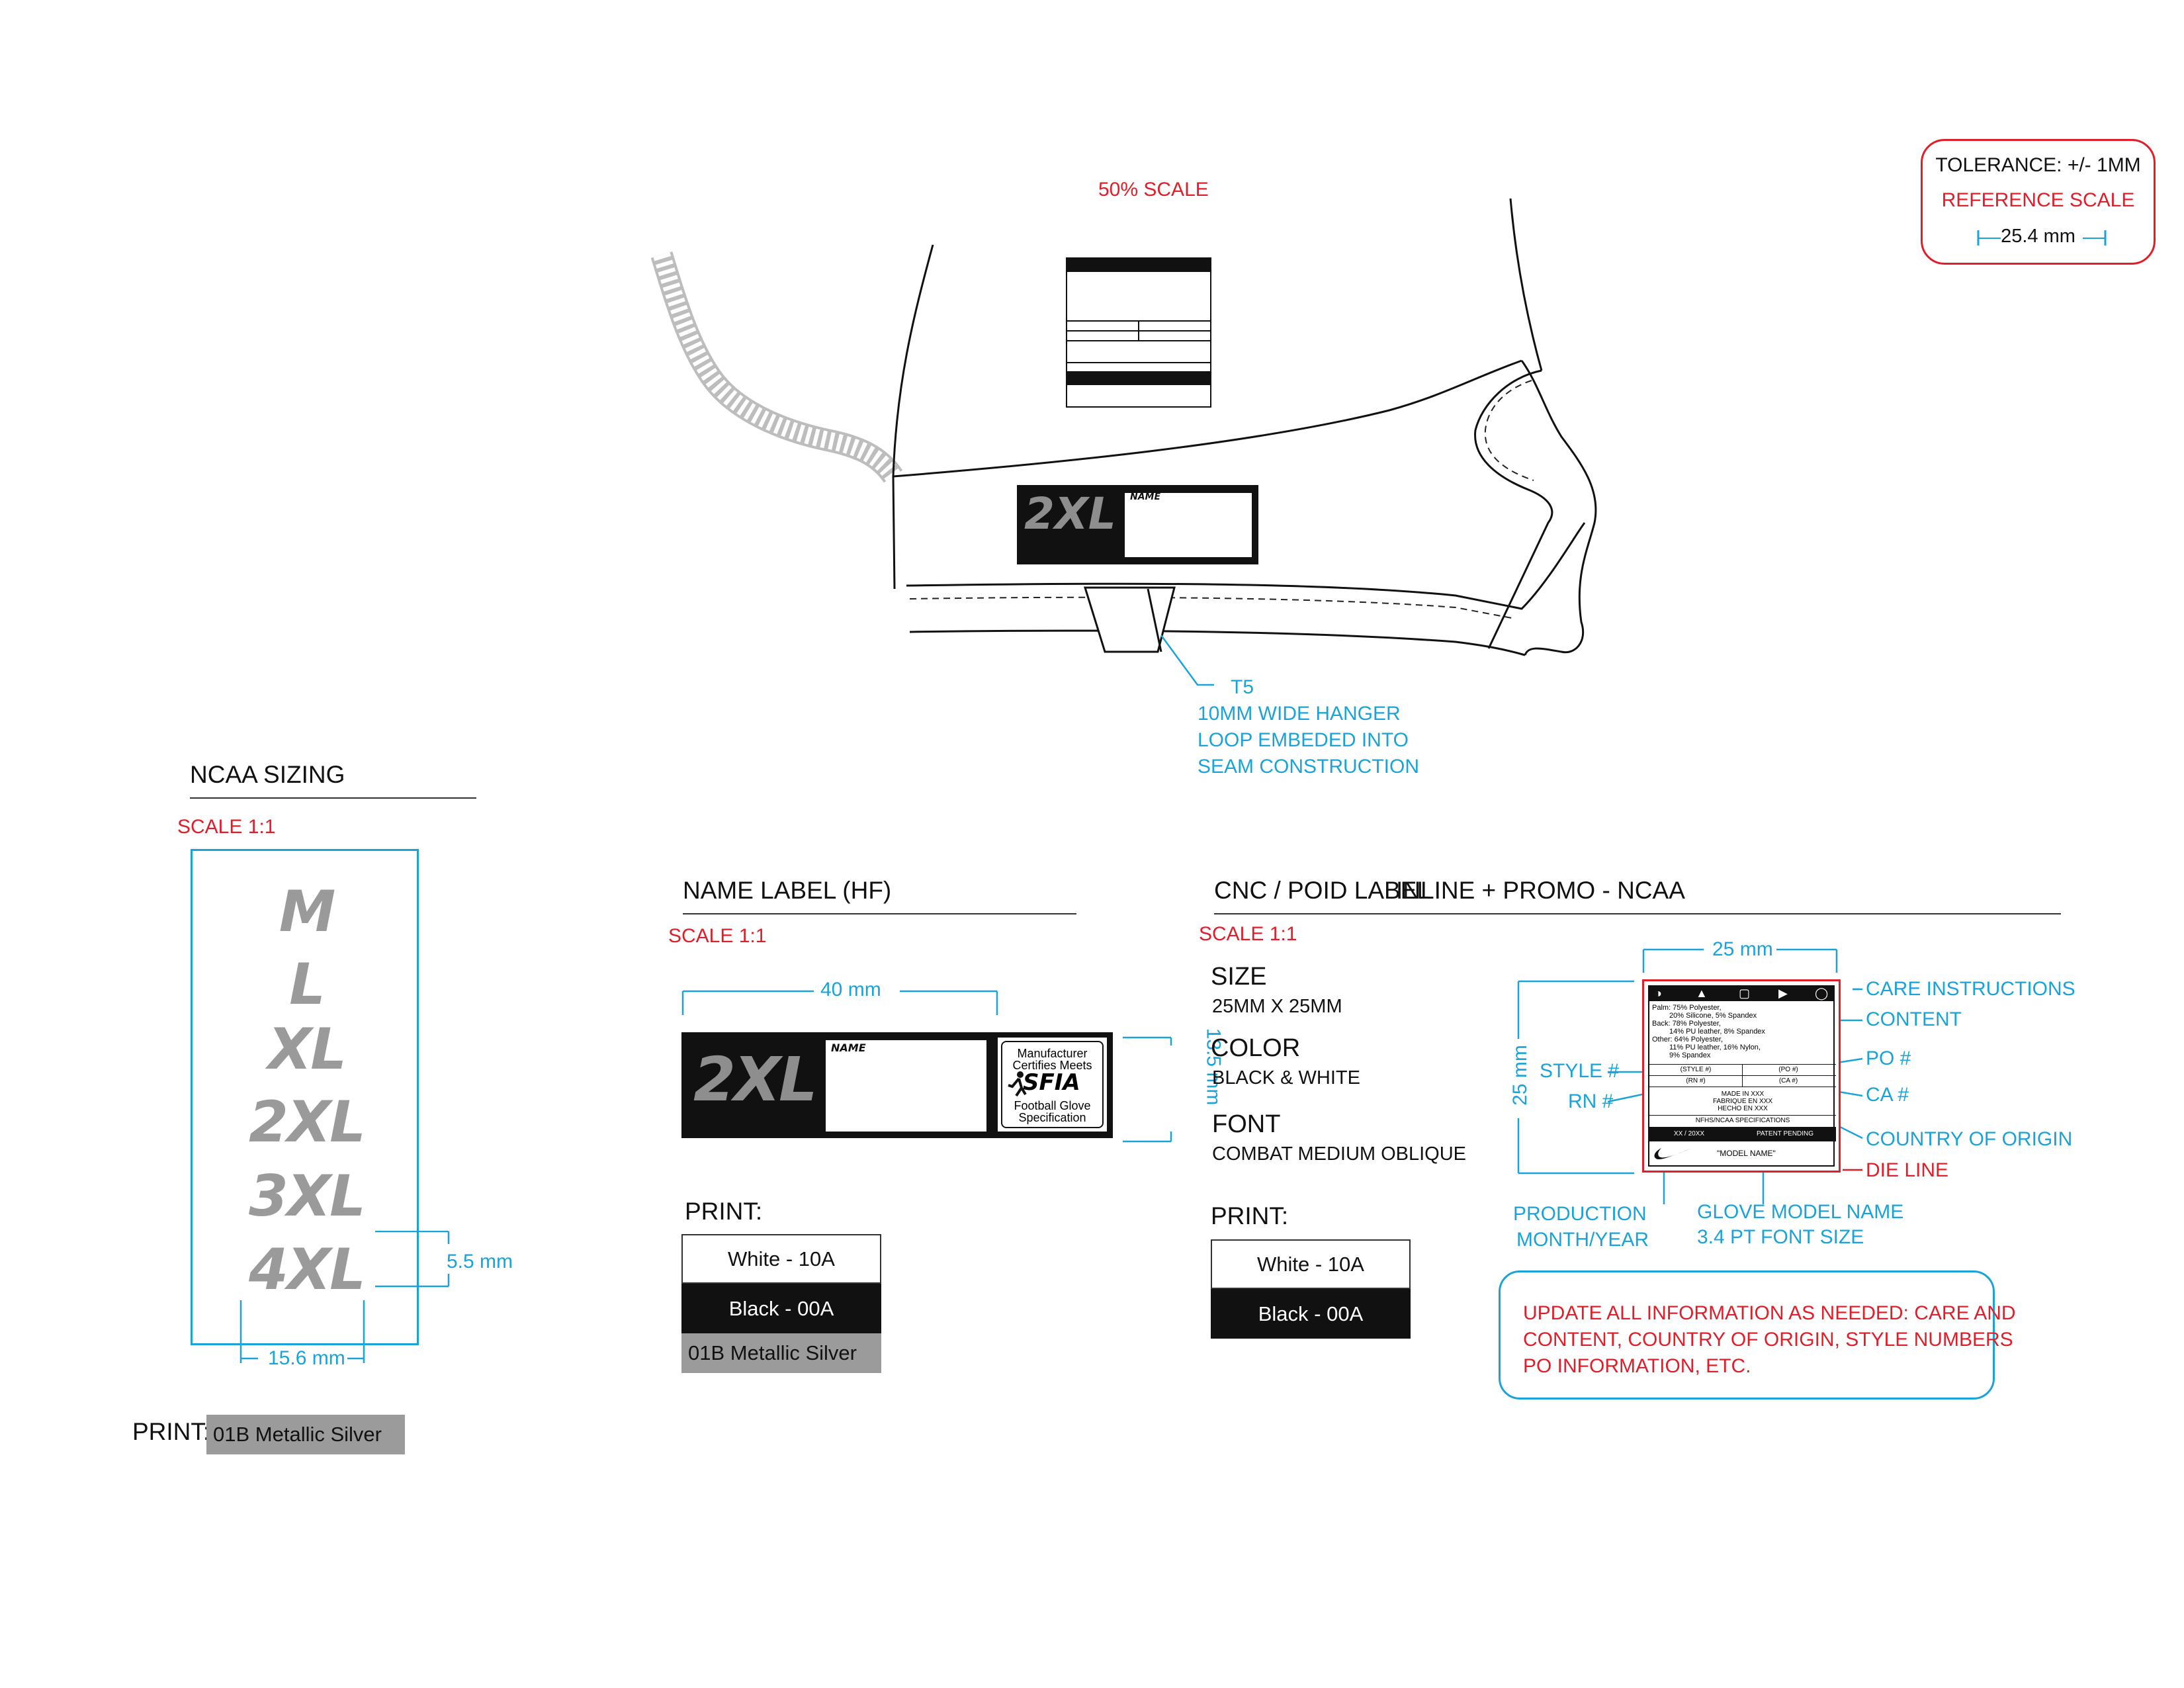  Describe the element at coordinates (1742, 1120) in the screenshot. I see `spec-line: NFHS/NCAA SPECIFICATIONS` at that location.